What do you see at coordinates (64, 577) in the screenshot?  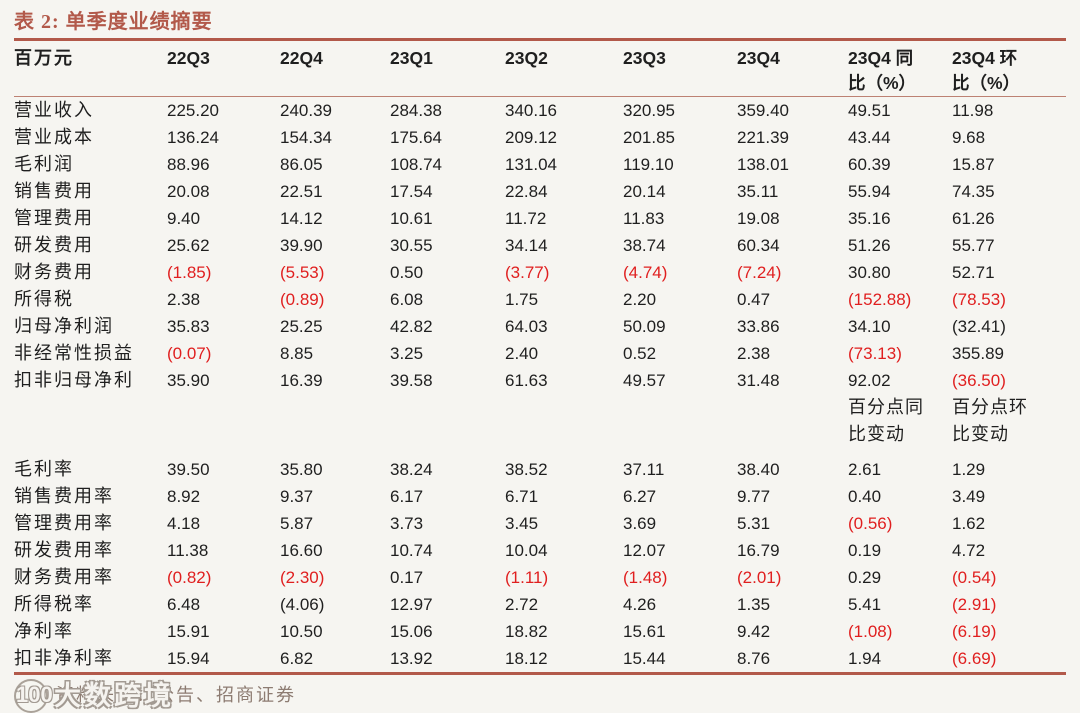 I see `row-label: 财务费用率` at bounding box center [64, 577].